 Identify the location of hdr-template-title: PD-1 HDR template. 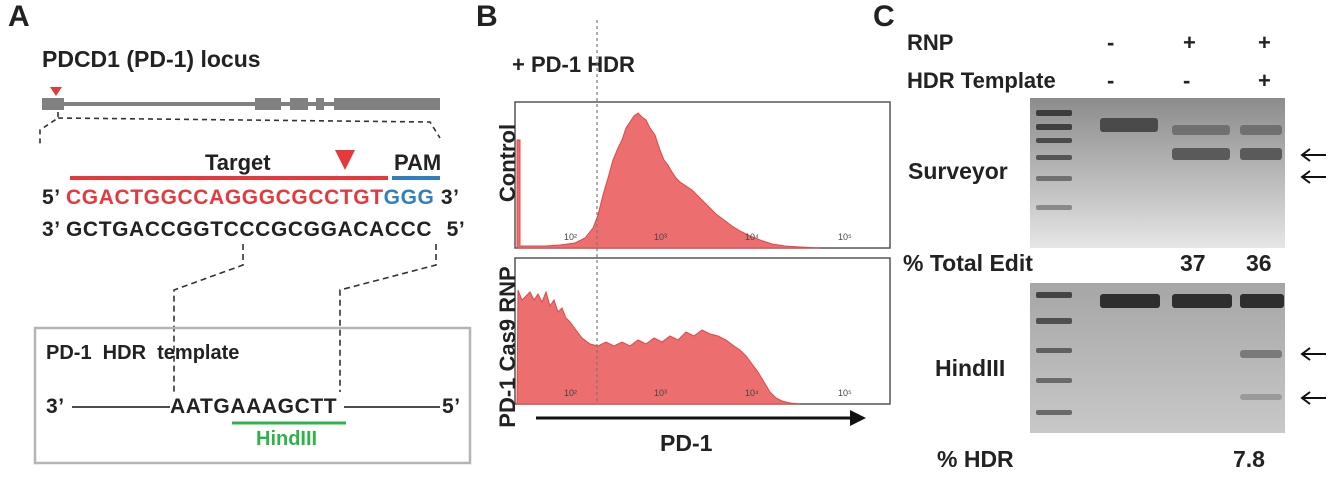
(143, 353).